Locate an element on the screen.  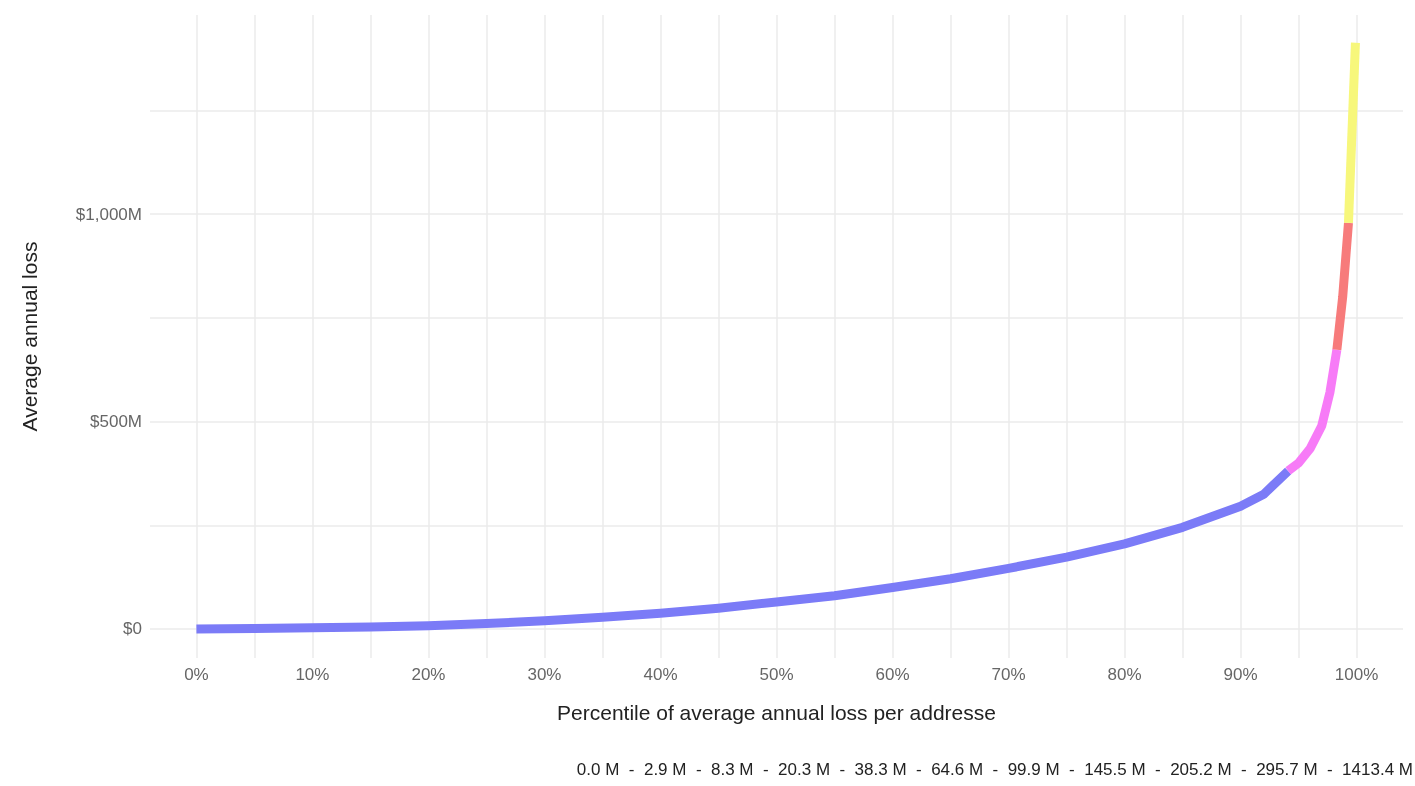
x-tick-label: 30% is located at coordinates (544, 674).